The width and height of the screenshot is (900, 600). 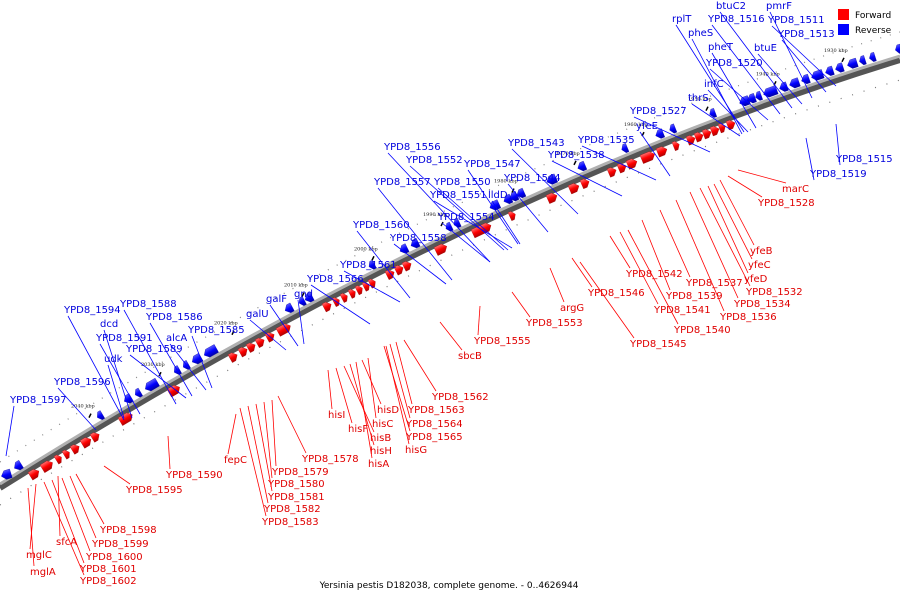 What do you see at coordinates (381, 451) in the screenshot?
I see `gene-label: hisH` at bounding box center [381, 451].